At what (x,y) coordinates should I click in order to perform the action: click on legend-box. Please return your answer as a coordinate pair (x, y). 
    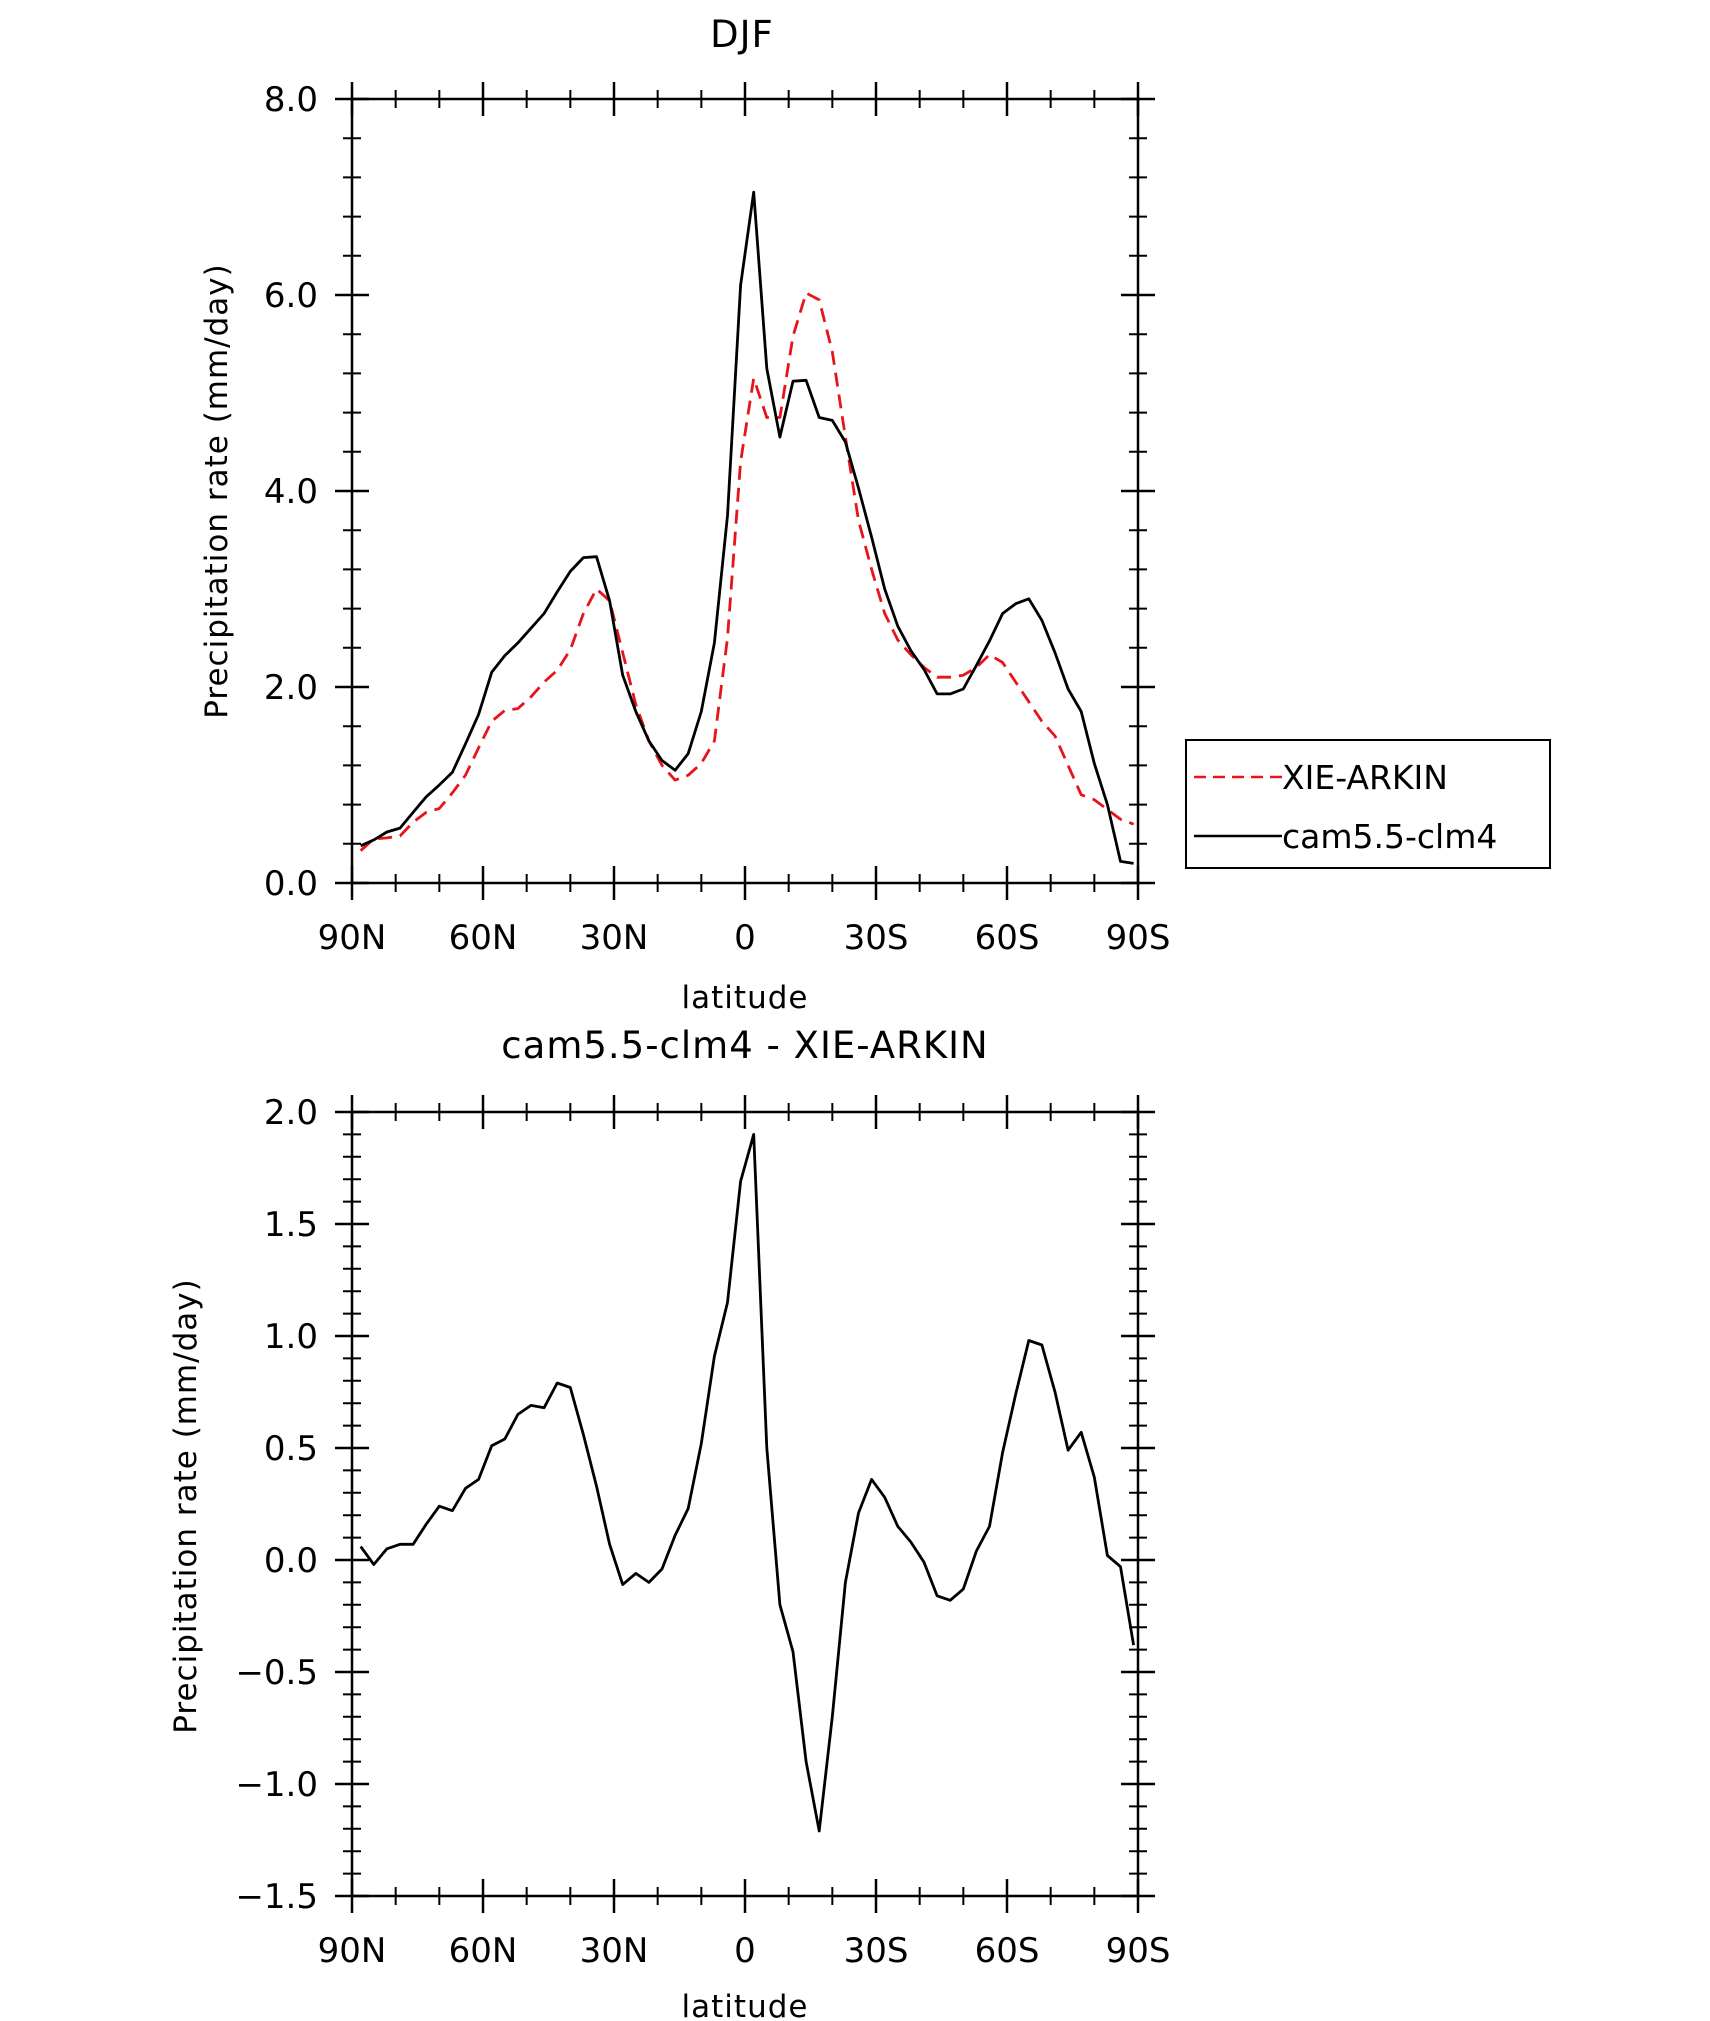
    Looking at the image, I should click on (1368, 804).